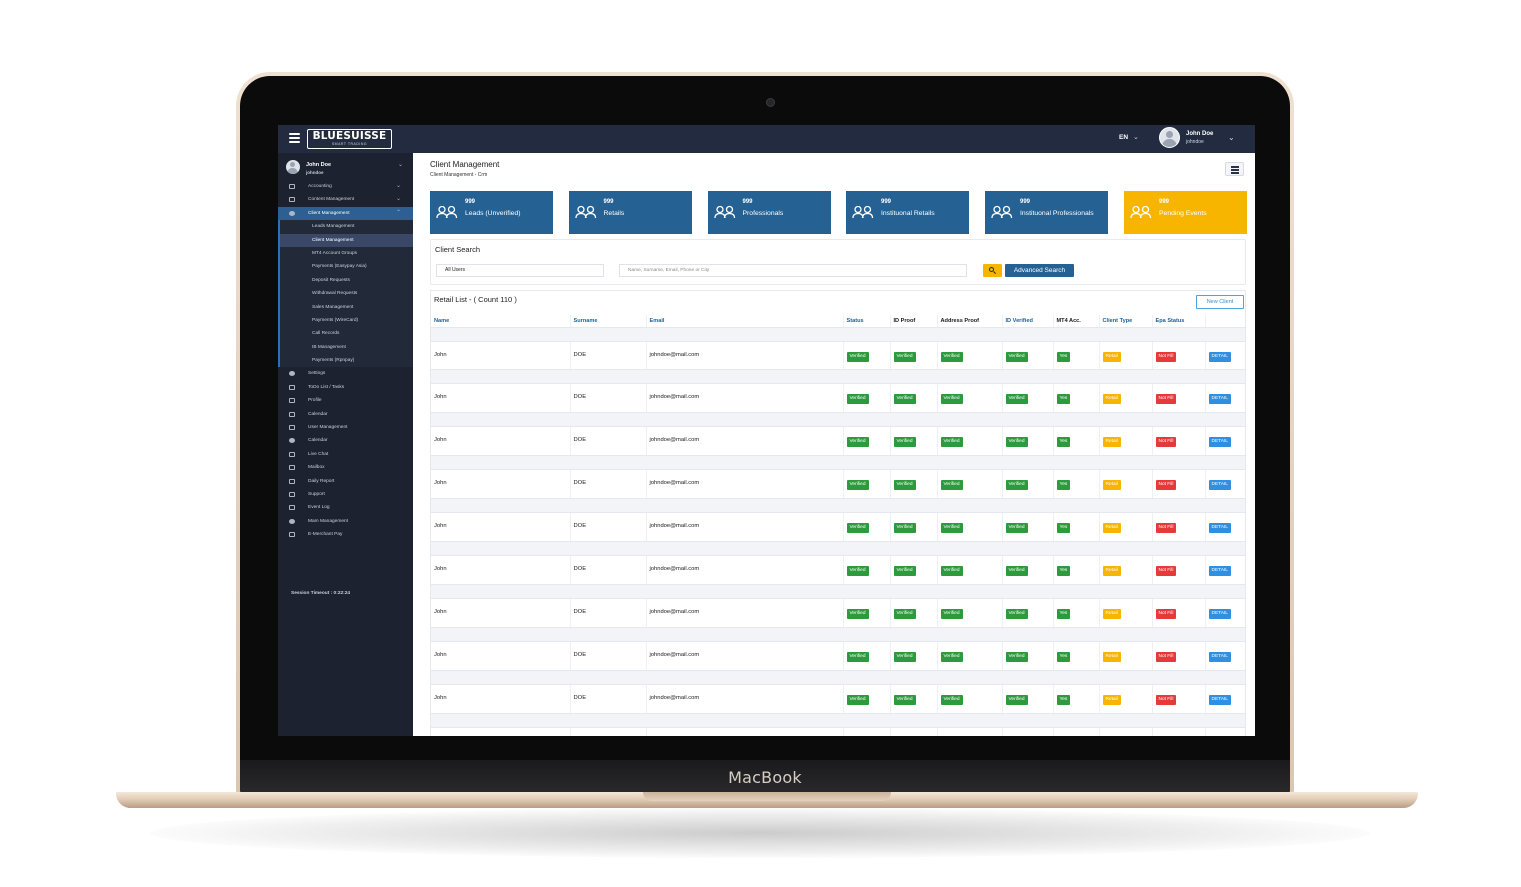 This screenshot has width=1521, height=887. What do you see at coordinates (1126, 570) in the screenshot?
I see `cell-client-type: Retail` at bounding box center [1126, 570].